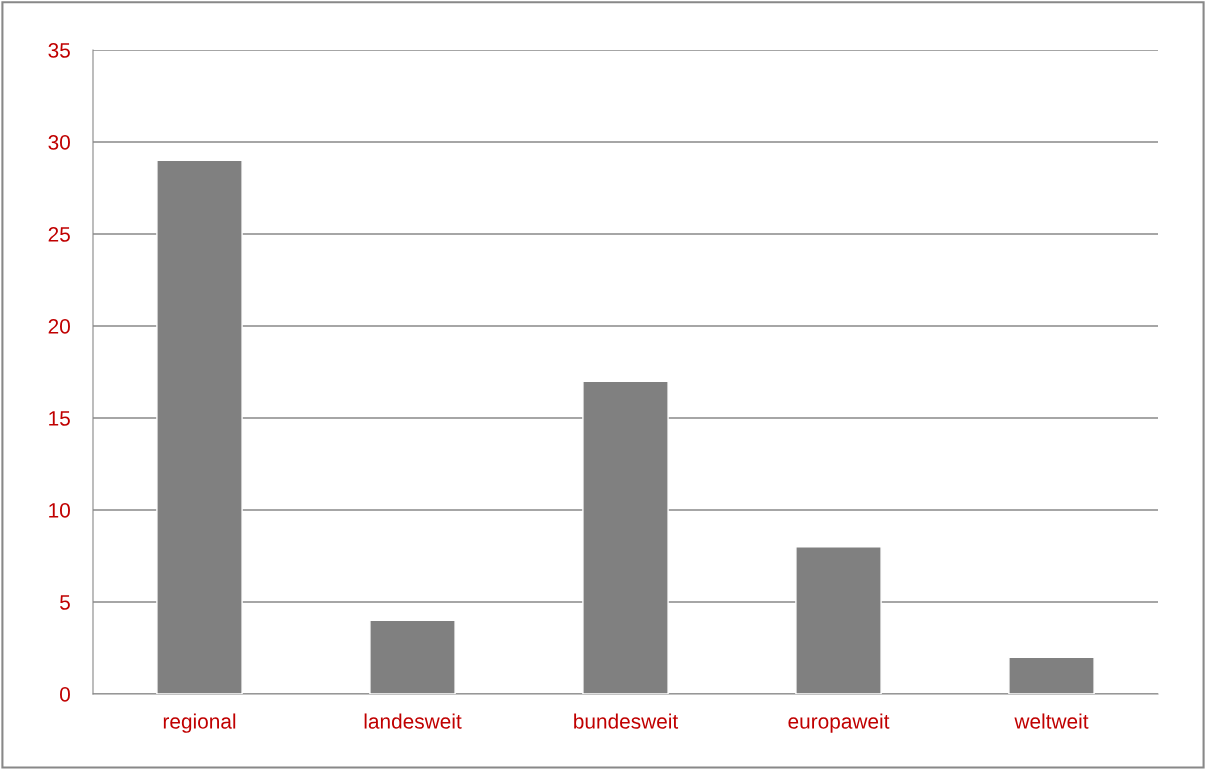  Describe the element at coordinates (59, 50) in the screenshot. I see `y-tick-label: 35` at that location.